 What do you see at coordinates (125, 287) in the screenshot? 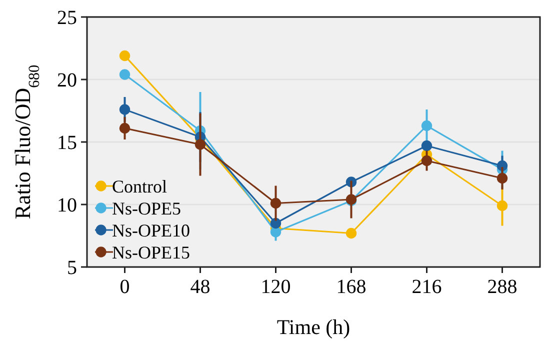
I see `x-tick-label: 0` at bounding box center [125, 287].